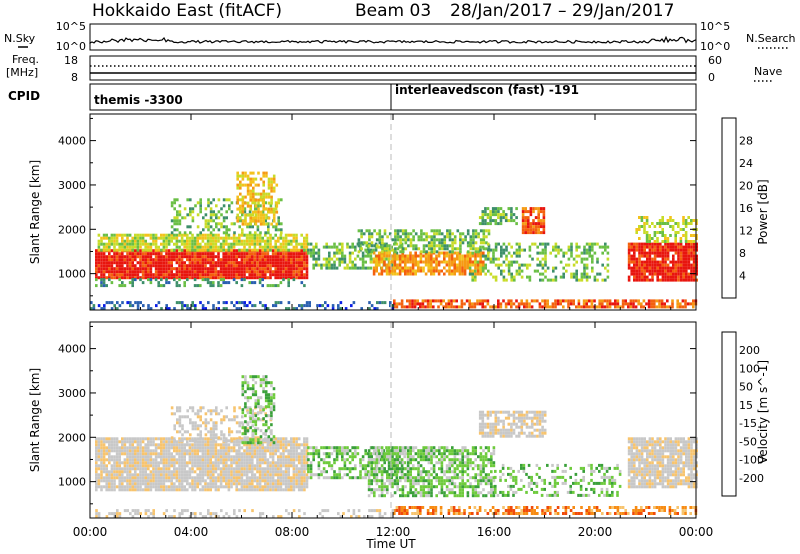  What do you see at coordinates (22, 72) in the screenshot?
I see `freq-unit: [MHz]` at bounding box center [22, 72].